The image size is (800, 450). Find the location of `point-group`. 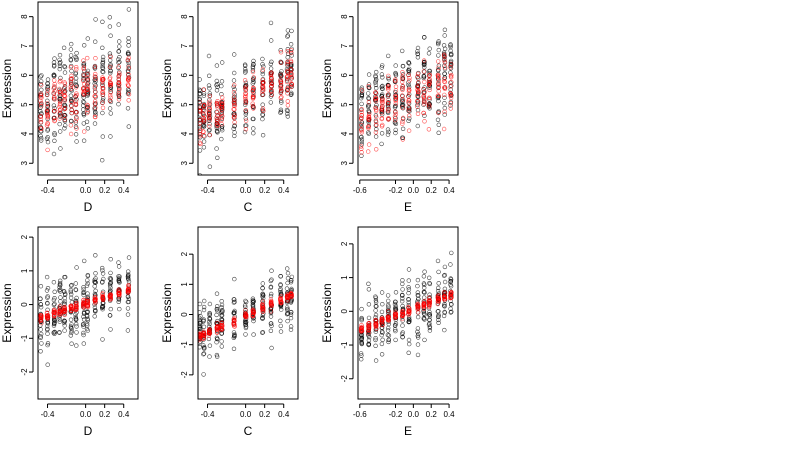

point-group is located at coordinates (406, 93).